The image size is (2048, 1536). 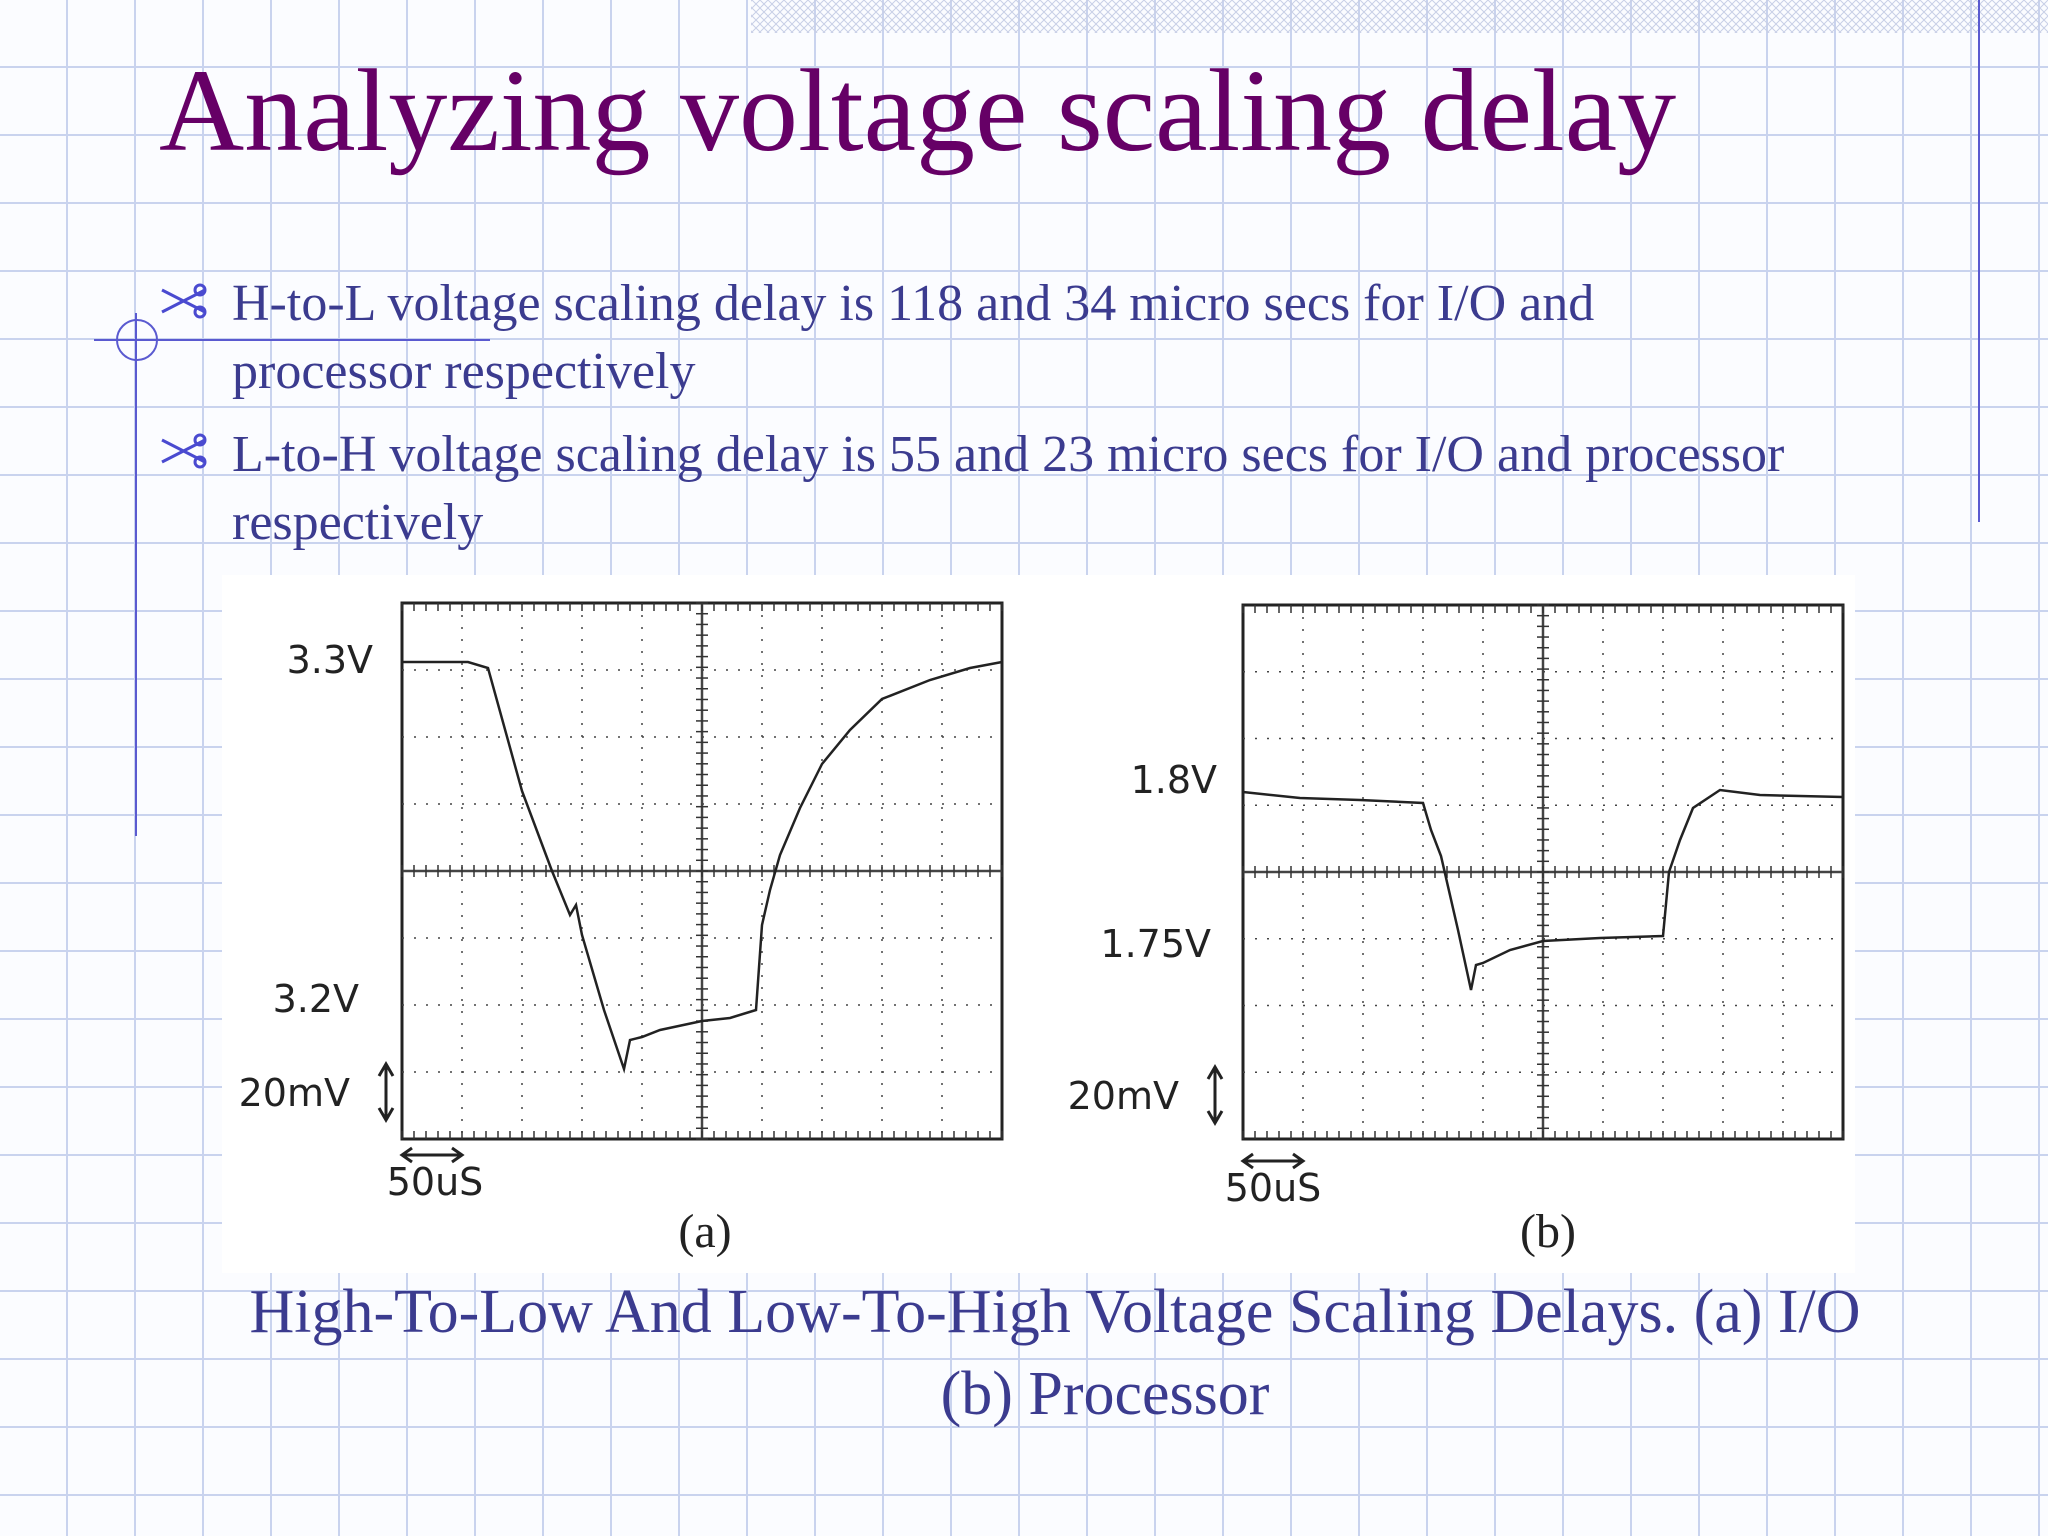 What do you see at coordinates (917, 110) in the screenshot?
I see `slide-title: Analyzing voltage scaling delay` at bounding box center [917, 110].